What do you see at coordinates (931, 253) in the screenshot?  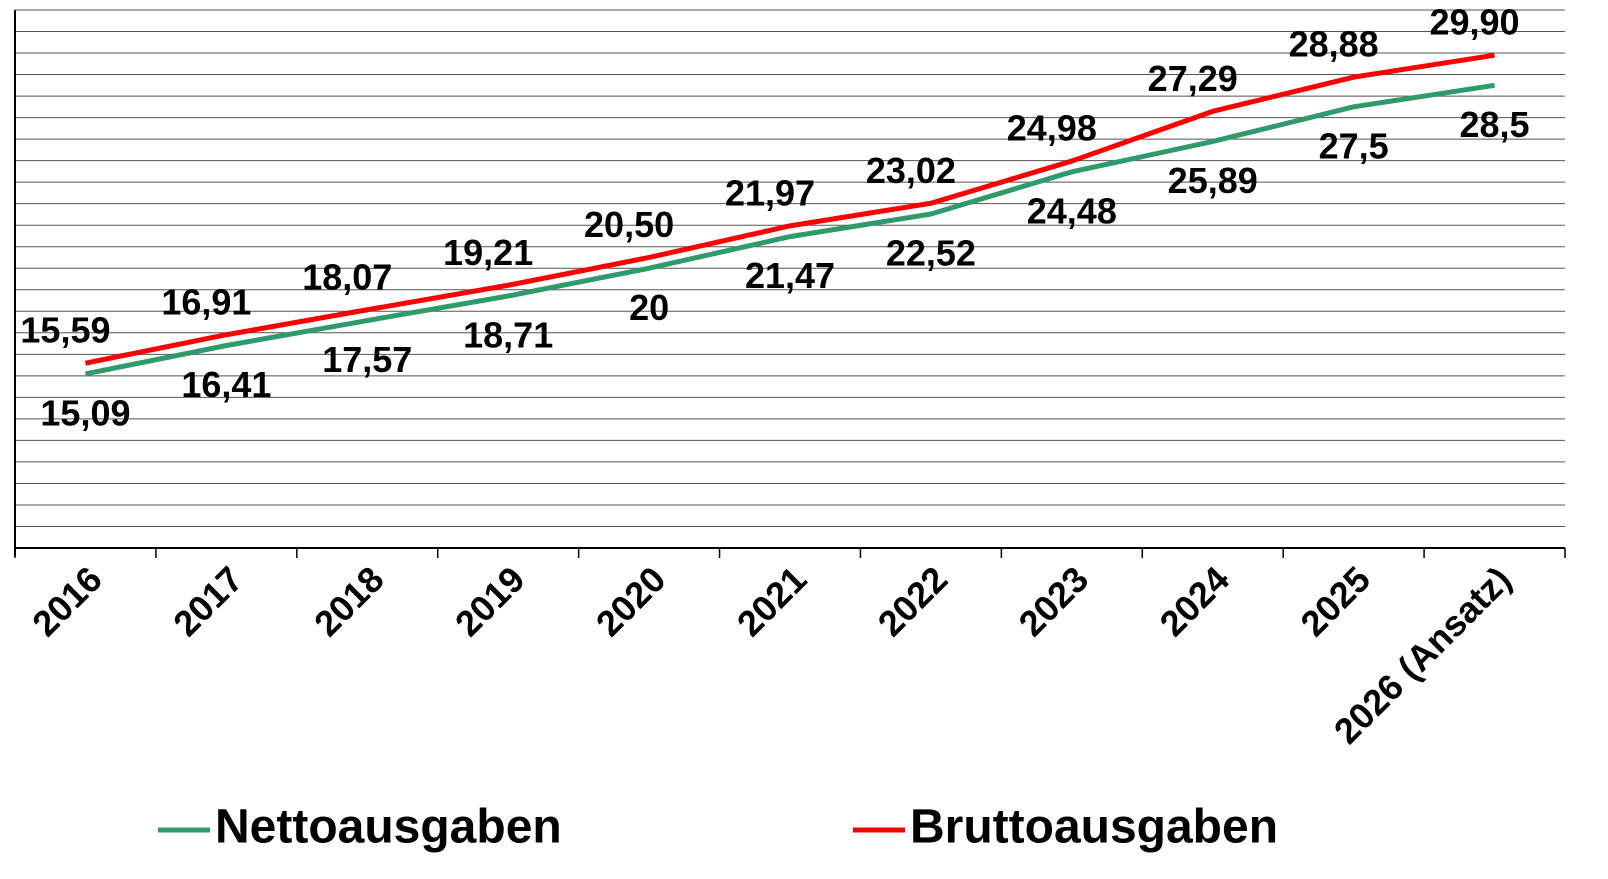 I see `data-label: 22,52` at bounding box center [931, 253].